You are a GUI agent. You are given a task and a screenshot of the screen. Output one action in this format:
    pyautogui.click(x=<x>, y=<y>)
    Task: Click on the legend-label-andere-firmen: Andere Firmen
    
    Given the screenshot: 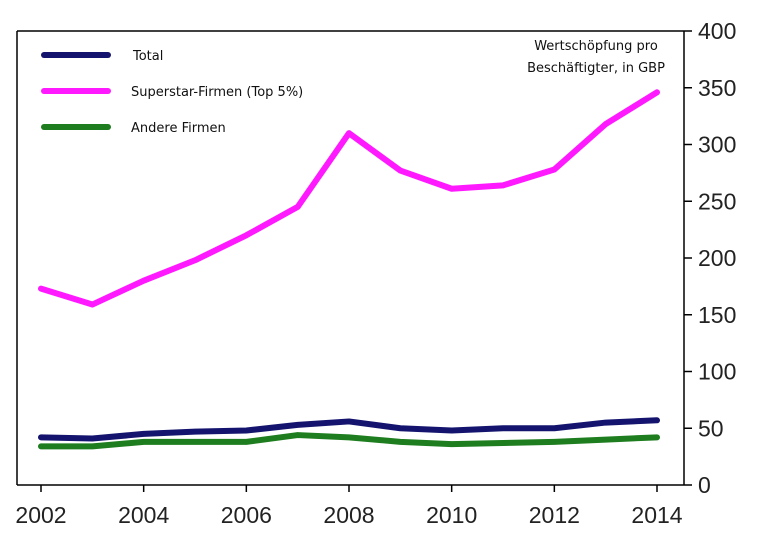 What is the action you would take?
    pyautogui.click(x=178, y=128)
    